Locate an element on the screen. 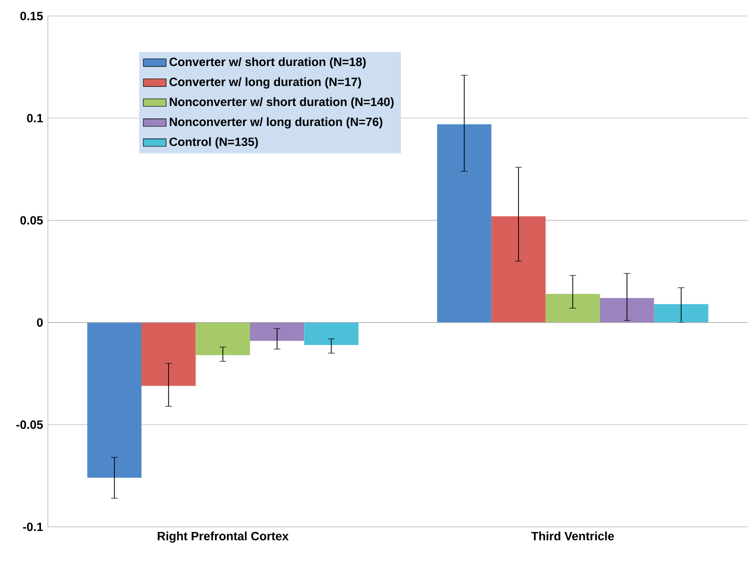 This screenshot has width=753, height=564. legend-label: Converter w/ long duration (N=17) is located at coordinates (266, 82).